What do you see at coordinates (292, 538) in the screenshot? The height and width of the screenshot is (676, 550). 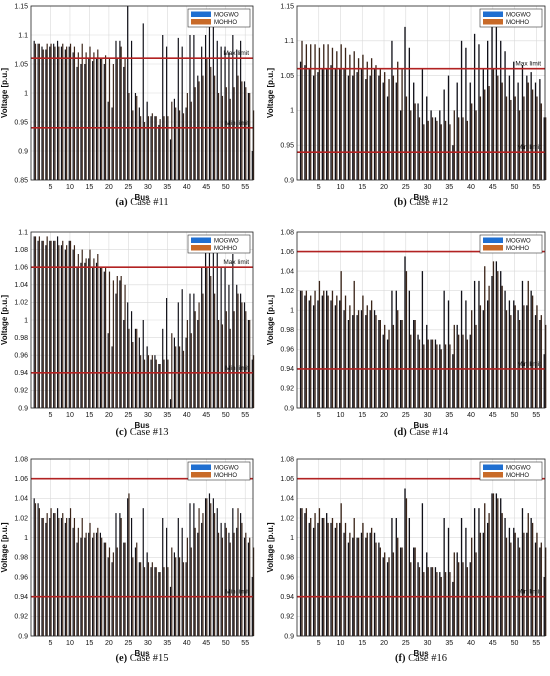 I see `y-tick-label: 1` at bounding box center [292, 538].